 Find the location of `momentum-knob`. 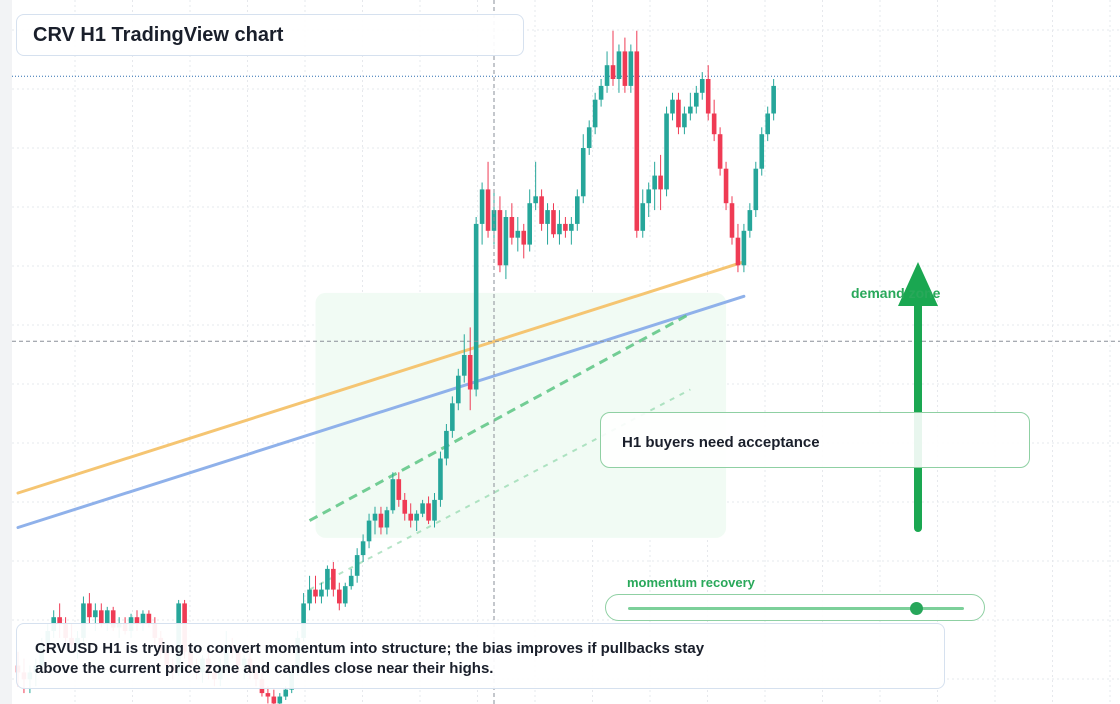

momentum-knob is located at coordinates (917, 608).